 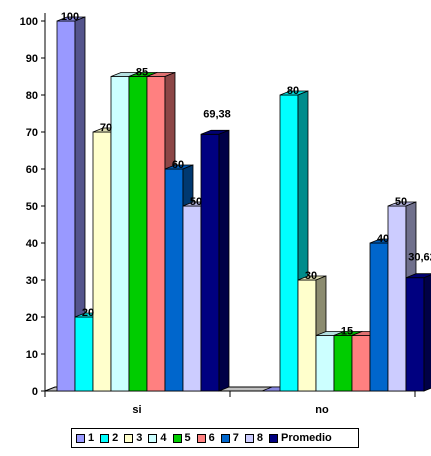 What do you see at coordinates (32, 96) in the screenshot?
I see `y-tick-label: 80` at bounding box center [32, 96].